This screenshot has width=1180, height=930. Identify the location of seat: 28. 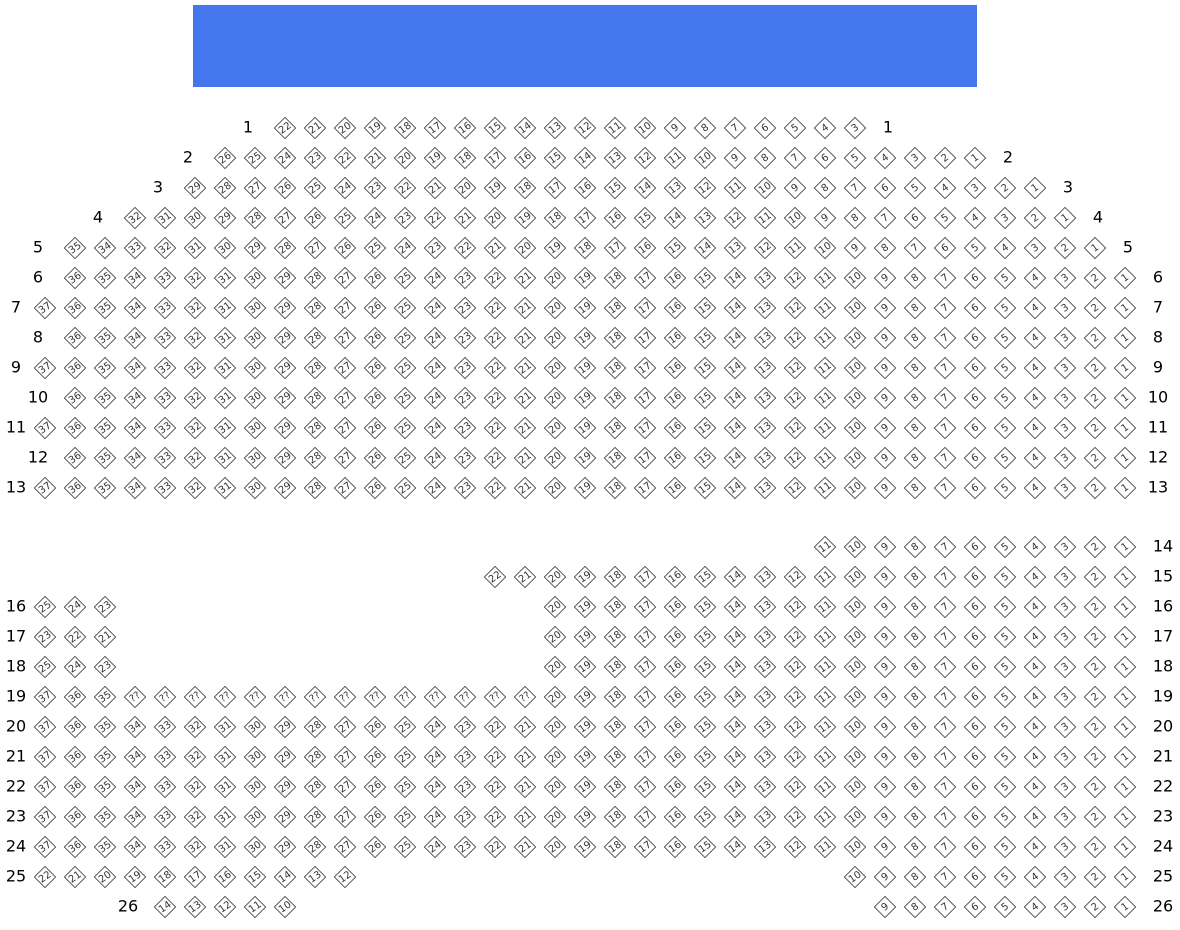
(315, 398).